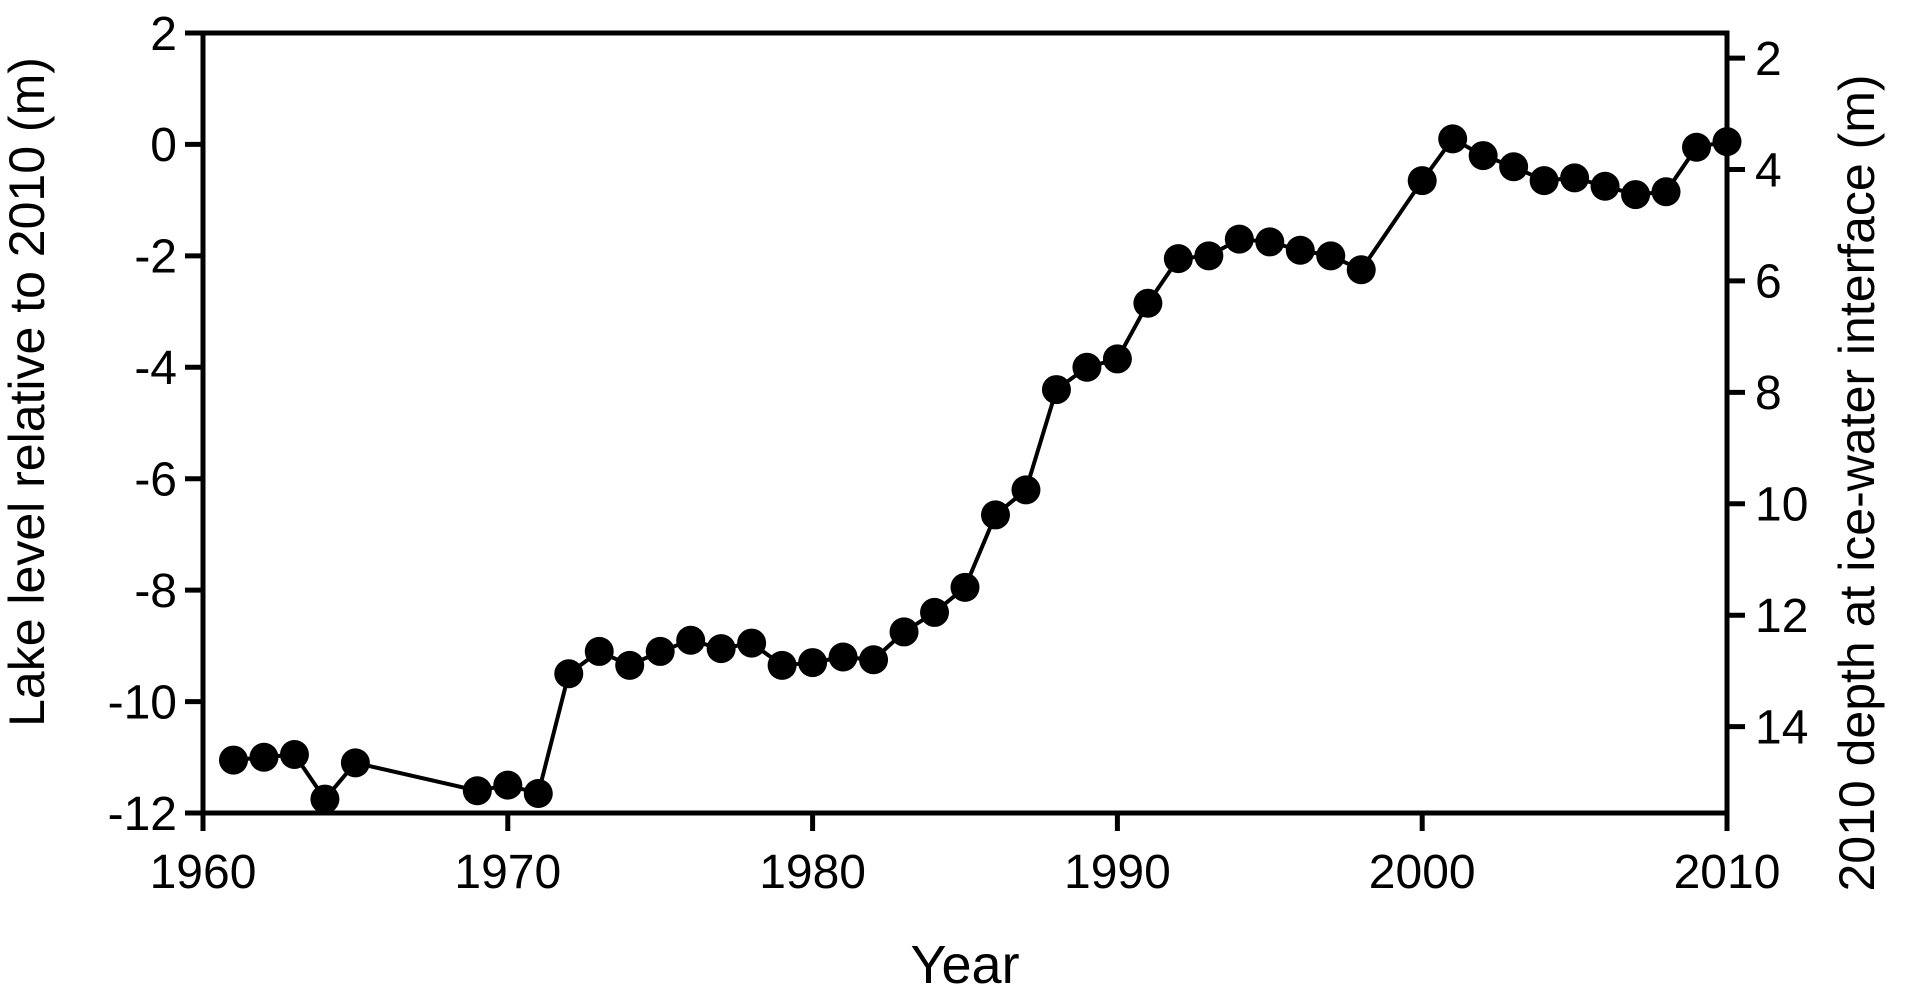 The height and width of the screenshot is (1000, 1916). Describe the element at coordinates (1209, 256) in the screenshot. I see `data-point-1993` at that location.